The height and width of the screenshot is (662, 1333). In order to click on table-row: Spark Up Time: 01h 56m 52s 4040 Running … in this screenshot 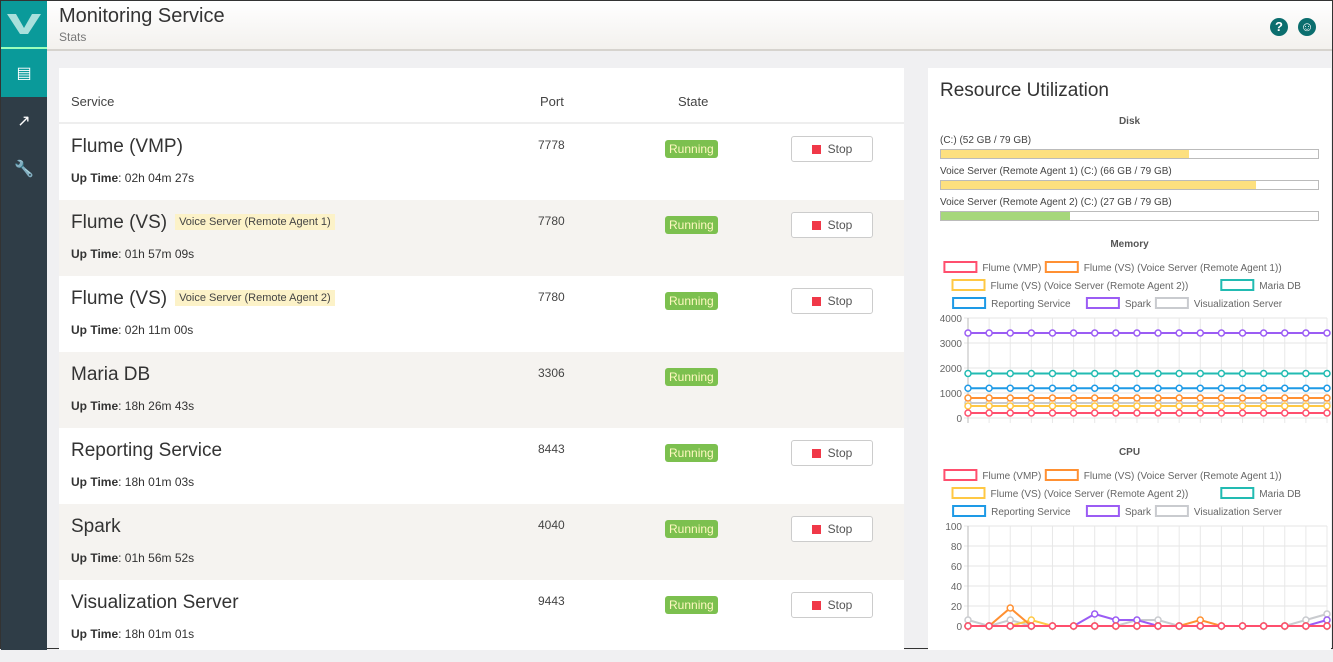, I will do `click(481, 542)`.